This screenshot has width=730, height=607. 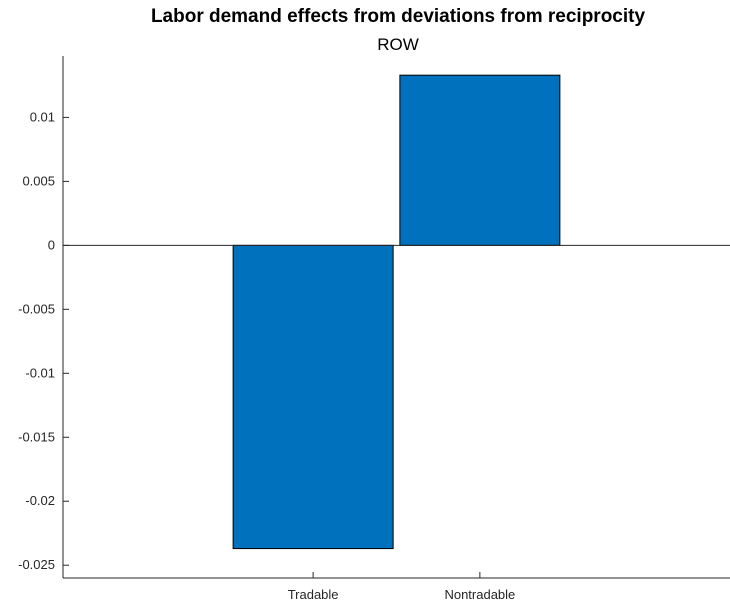 I want to click on y-tick-label: 0.005, so click(x=38, y=180).